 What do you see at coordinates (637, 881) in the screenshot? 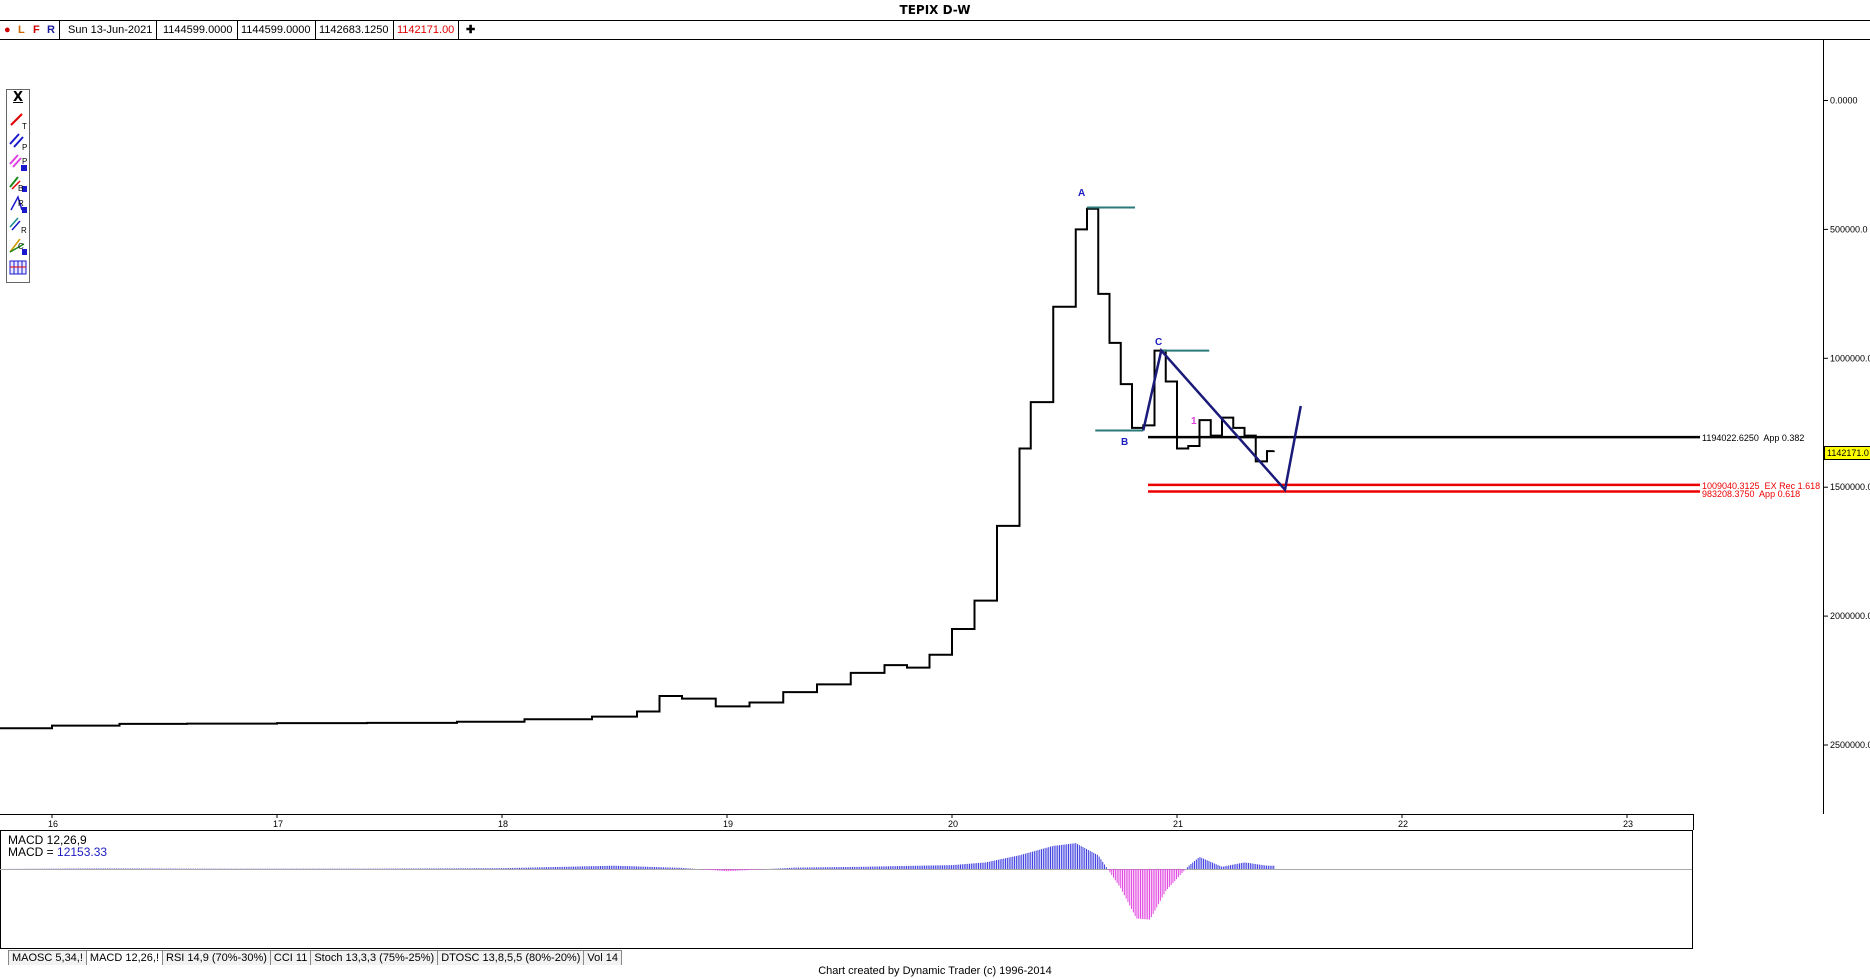
I see `macd-histogram` at bounding box center [637, 881].